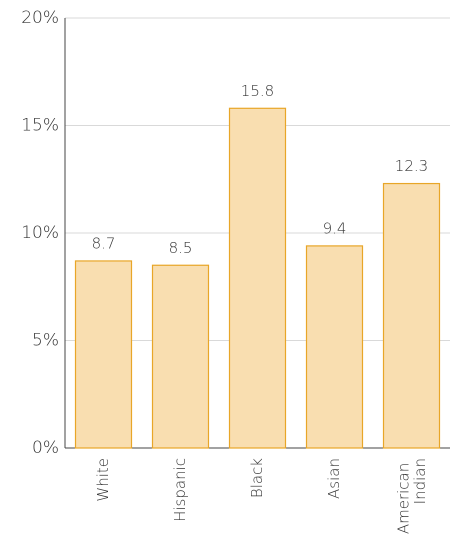  I want to click on value-label: 8.7, so click(104, 243).